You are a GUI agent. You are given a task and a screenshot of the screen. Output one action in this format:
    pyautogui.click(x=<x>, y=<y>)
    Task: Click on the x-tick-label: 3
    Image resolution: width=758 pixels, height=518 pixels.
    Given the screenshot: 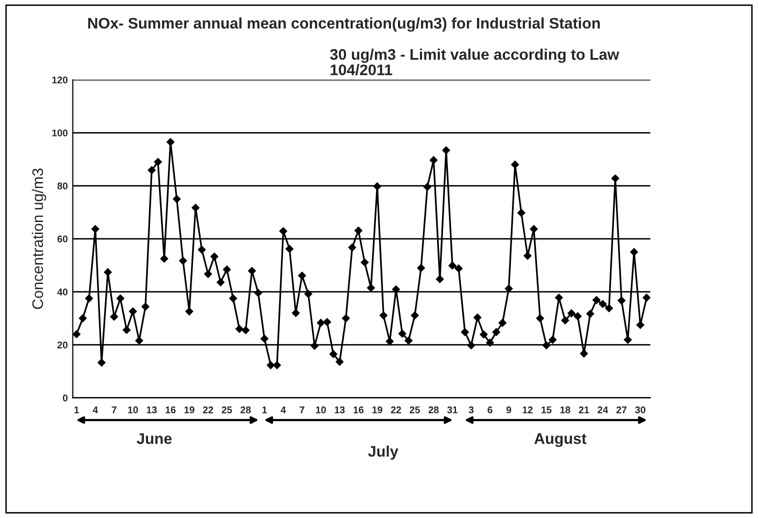 What is the action you would take?
    pyautogui.click(x=471, y=410)
    